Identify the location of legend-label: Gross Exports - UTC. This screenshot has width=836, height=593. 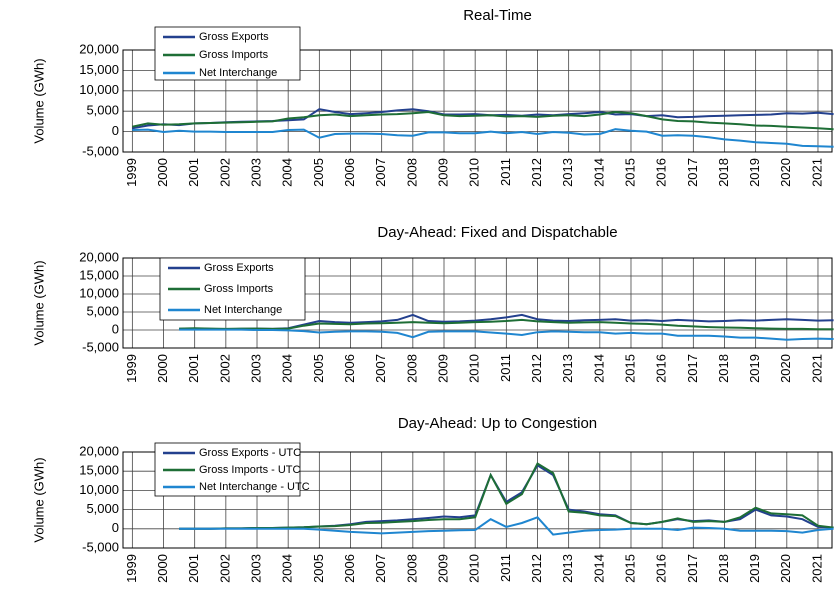
(250, 453).